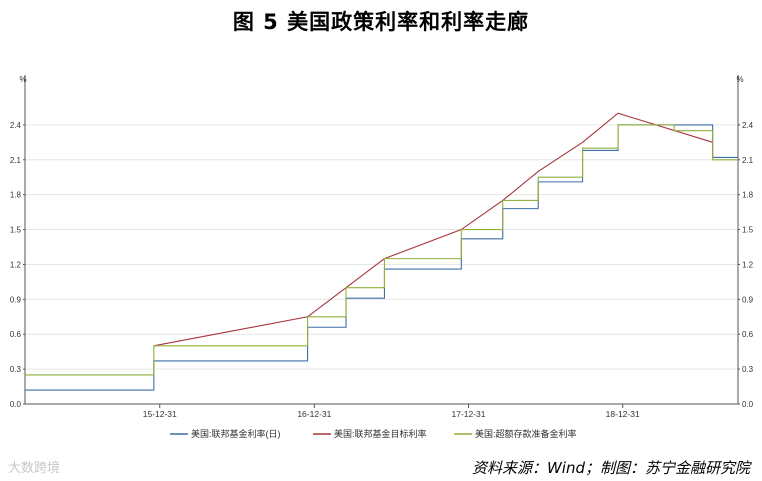 This screenshot has width=762, height=481. Describe the element at coordinates (16, 334) in the screenshot. I see `y-tick-label-left: 0.6` at that location.